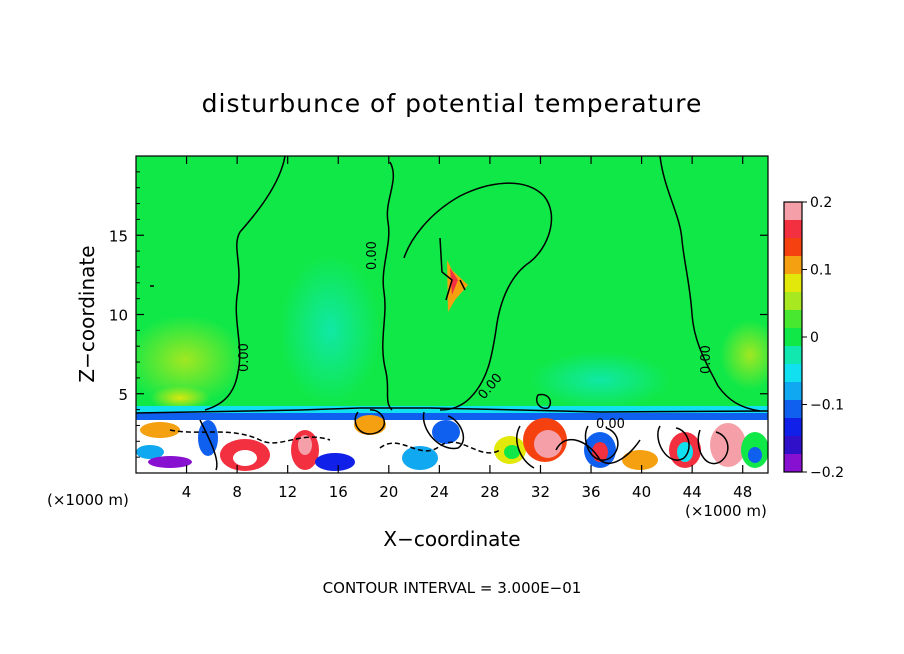  I want to click on x-tick-label: 32, so click(540, 492).